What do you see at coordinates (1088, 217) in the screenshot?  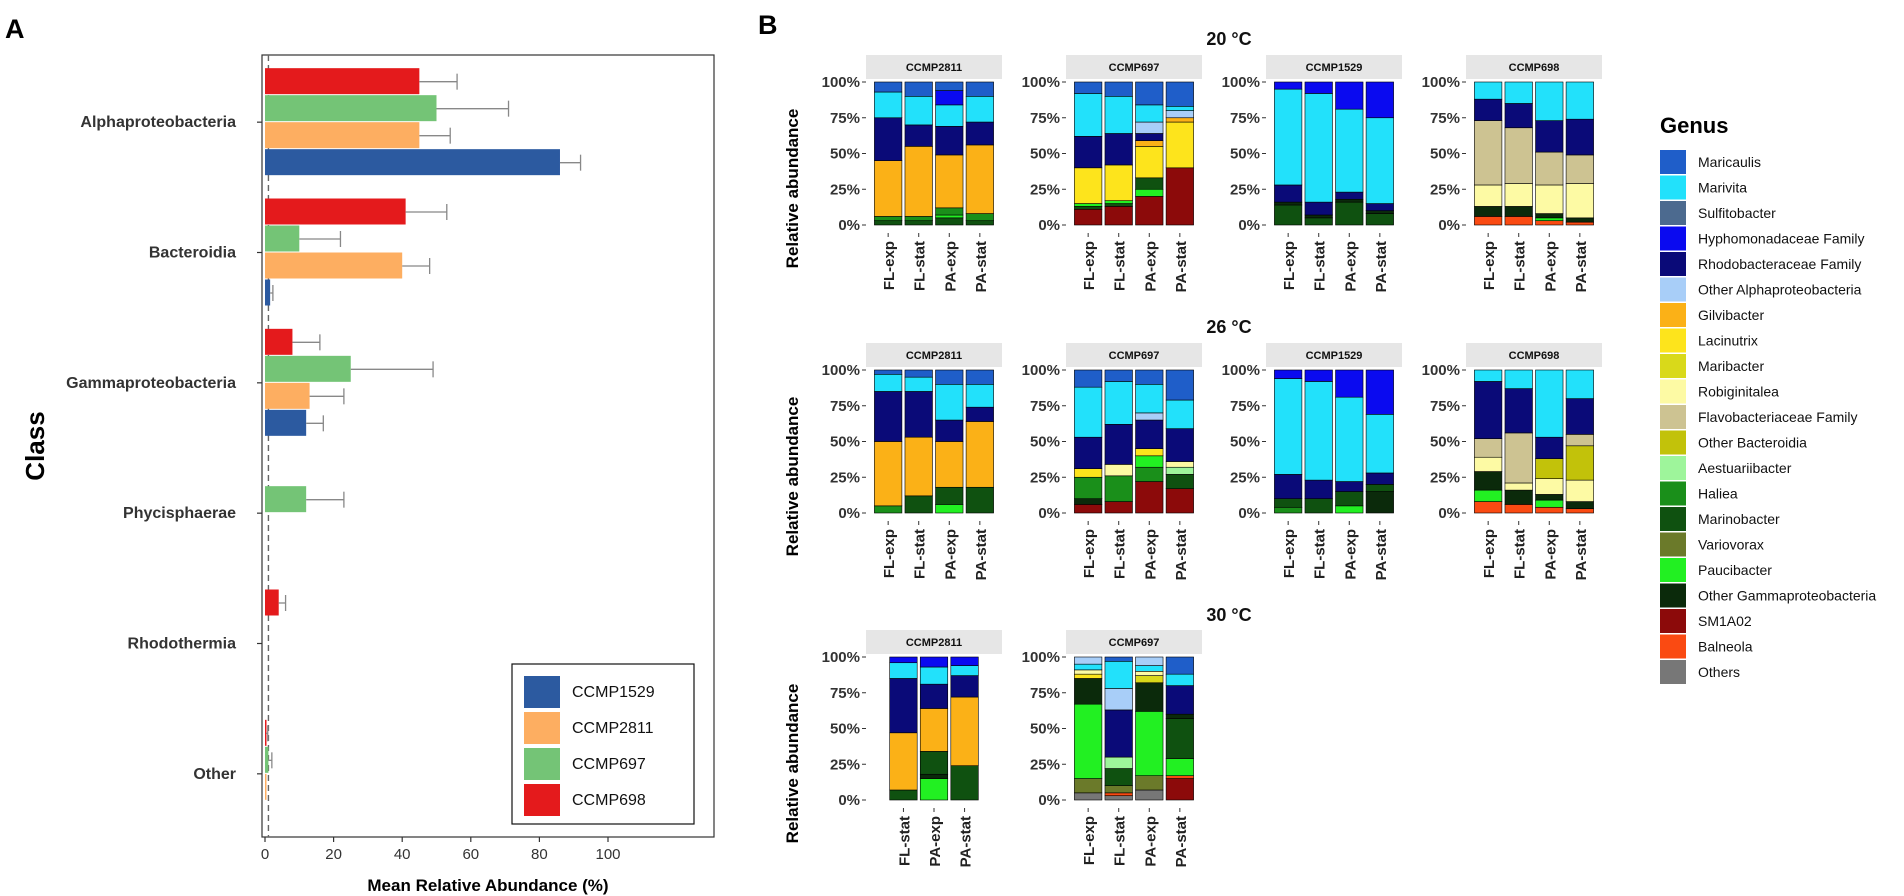 I see `segment-fl-exp-sm1a02` at bounding box center [1088, 217].